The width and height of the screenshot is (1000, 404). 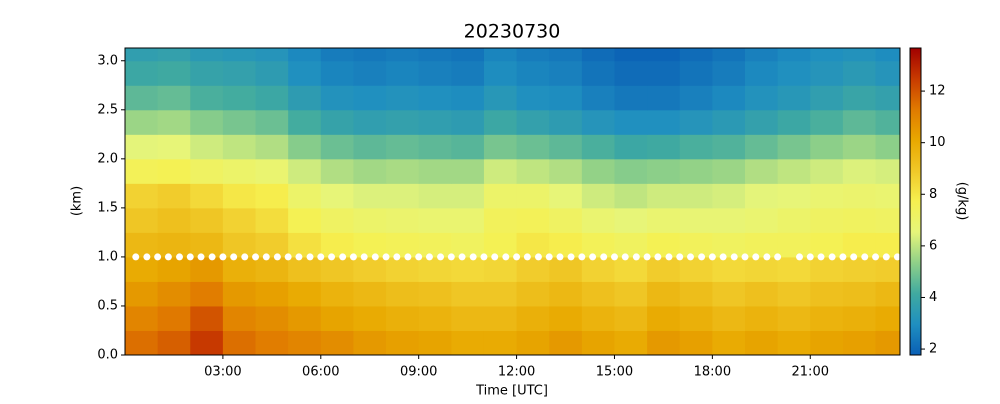 What do you see at coordinates (933, 245) in the screenshot?
I see `colorbar-tick-label: 6` at bounding box center [933, 245].